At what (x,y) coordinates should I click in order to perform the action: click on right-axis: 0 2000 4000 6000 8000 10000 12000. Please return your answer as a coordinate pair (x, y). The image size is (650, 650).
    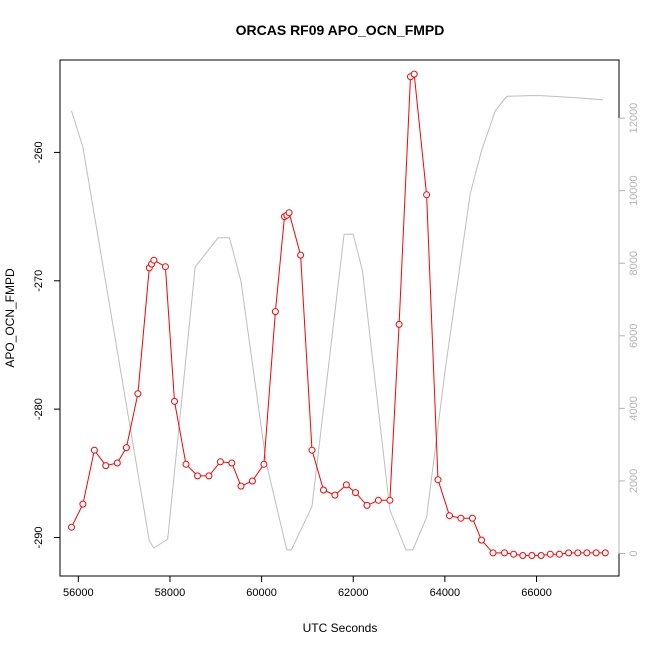
    Looking at the image, I should click on (629, 330).